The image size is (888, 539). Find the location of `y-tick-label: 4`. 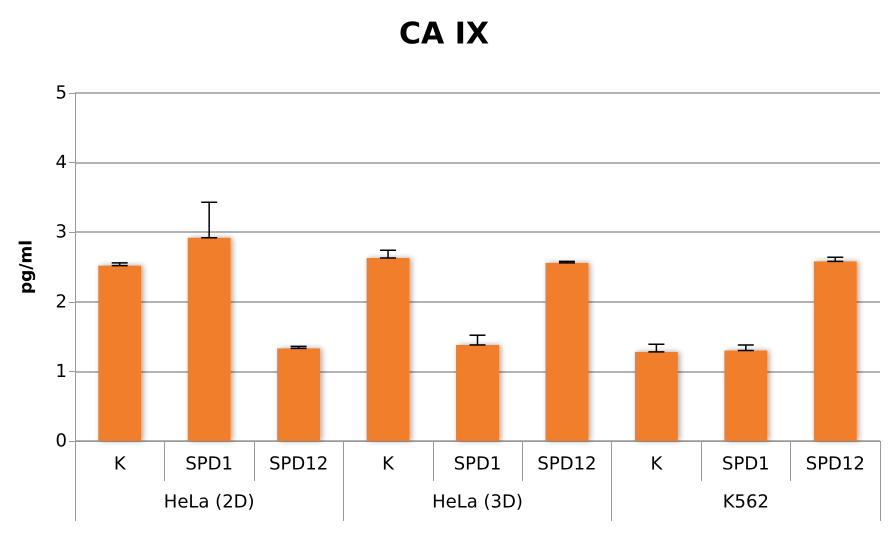

y-tick-label: 4 is located at coordinates (61, 163).